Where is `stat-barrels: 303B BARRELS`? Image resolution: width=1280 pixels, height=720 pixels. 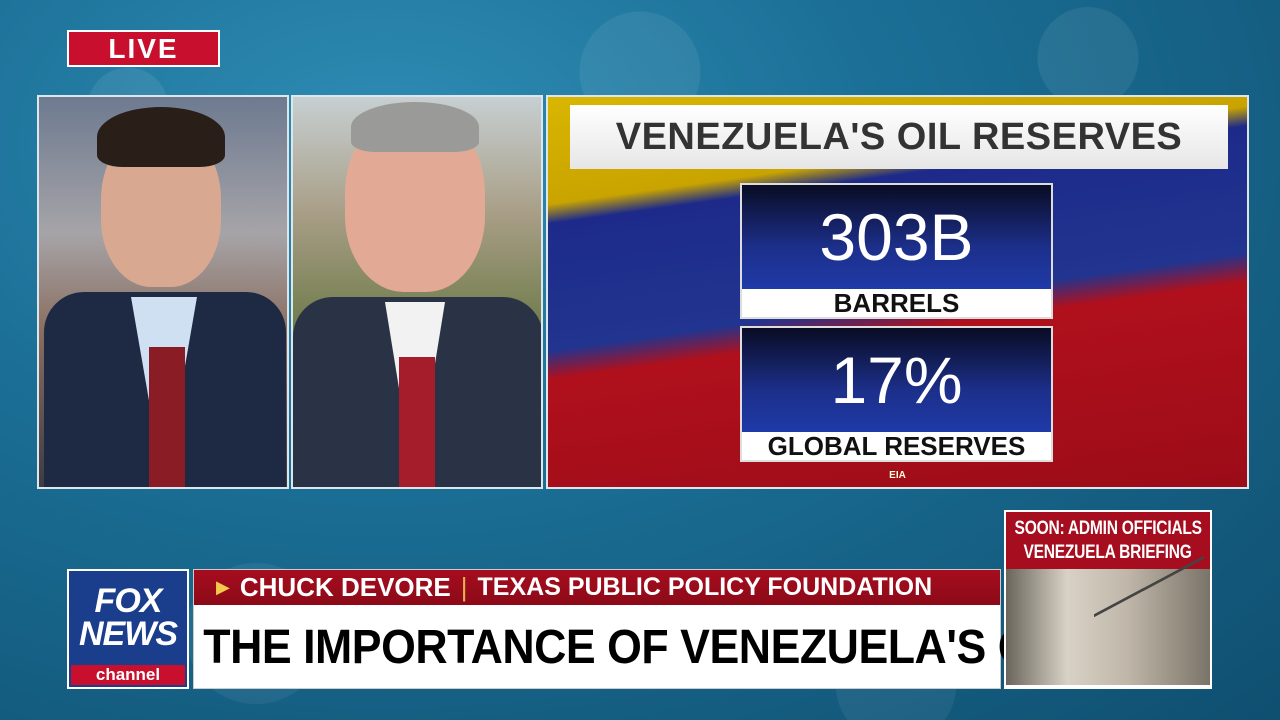 stat-barrels: 303B BARRELS is located at coordinates (896, 251).